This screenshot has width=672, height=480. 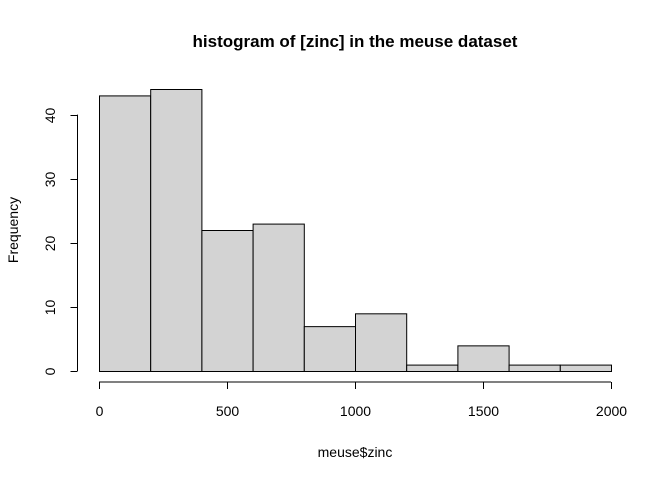 What do you see at coordinates (50, 371) in the screenshot?
I see `y-tick-label: 0` at bounding box center [50, 371].